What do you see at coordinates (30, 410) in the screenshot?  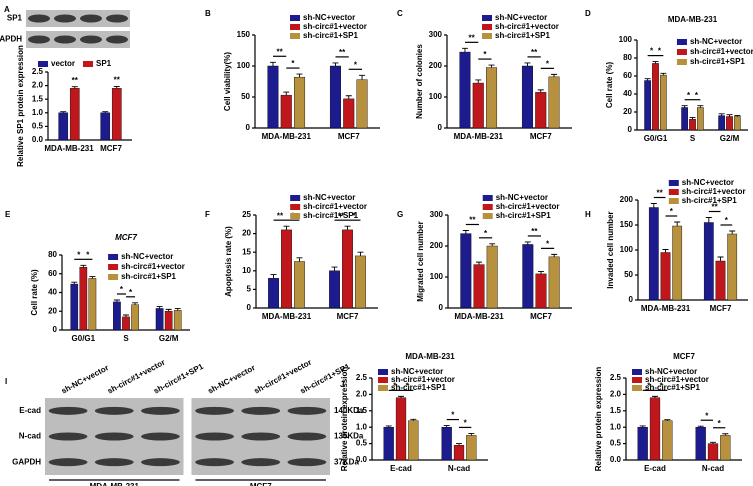 I see `row-label: E-cad` at bounding box center [30, 410].